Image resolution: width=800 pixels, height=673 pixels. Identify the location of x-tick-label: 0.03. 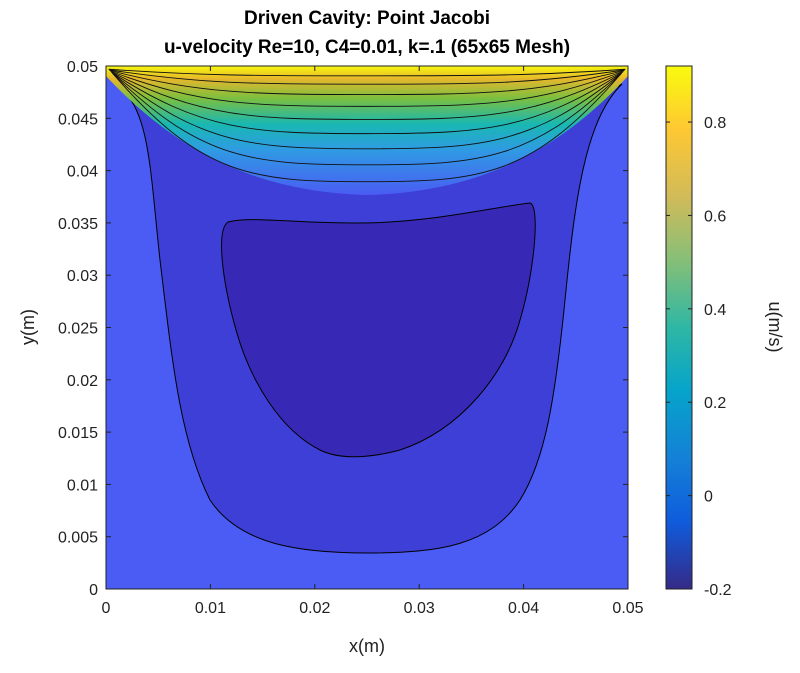
(419, 608).